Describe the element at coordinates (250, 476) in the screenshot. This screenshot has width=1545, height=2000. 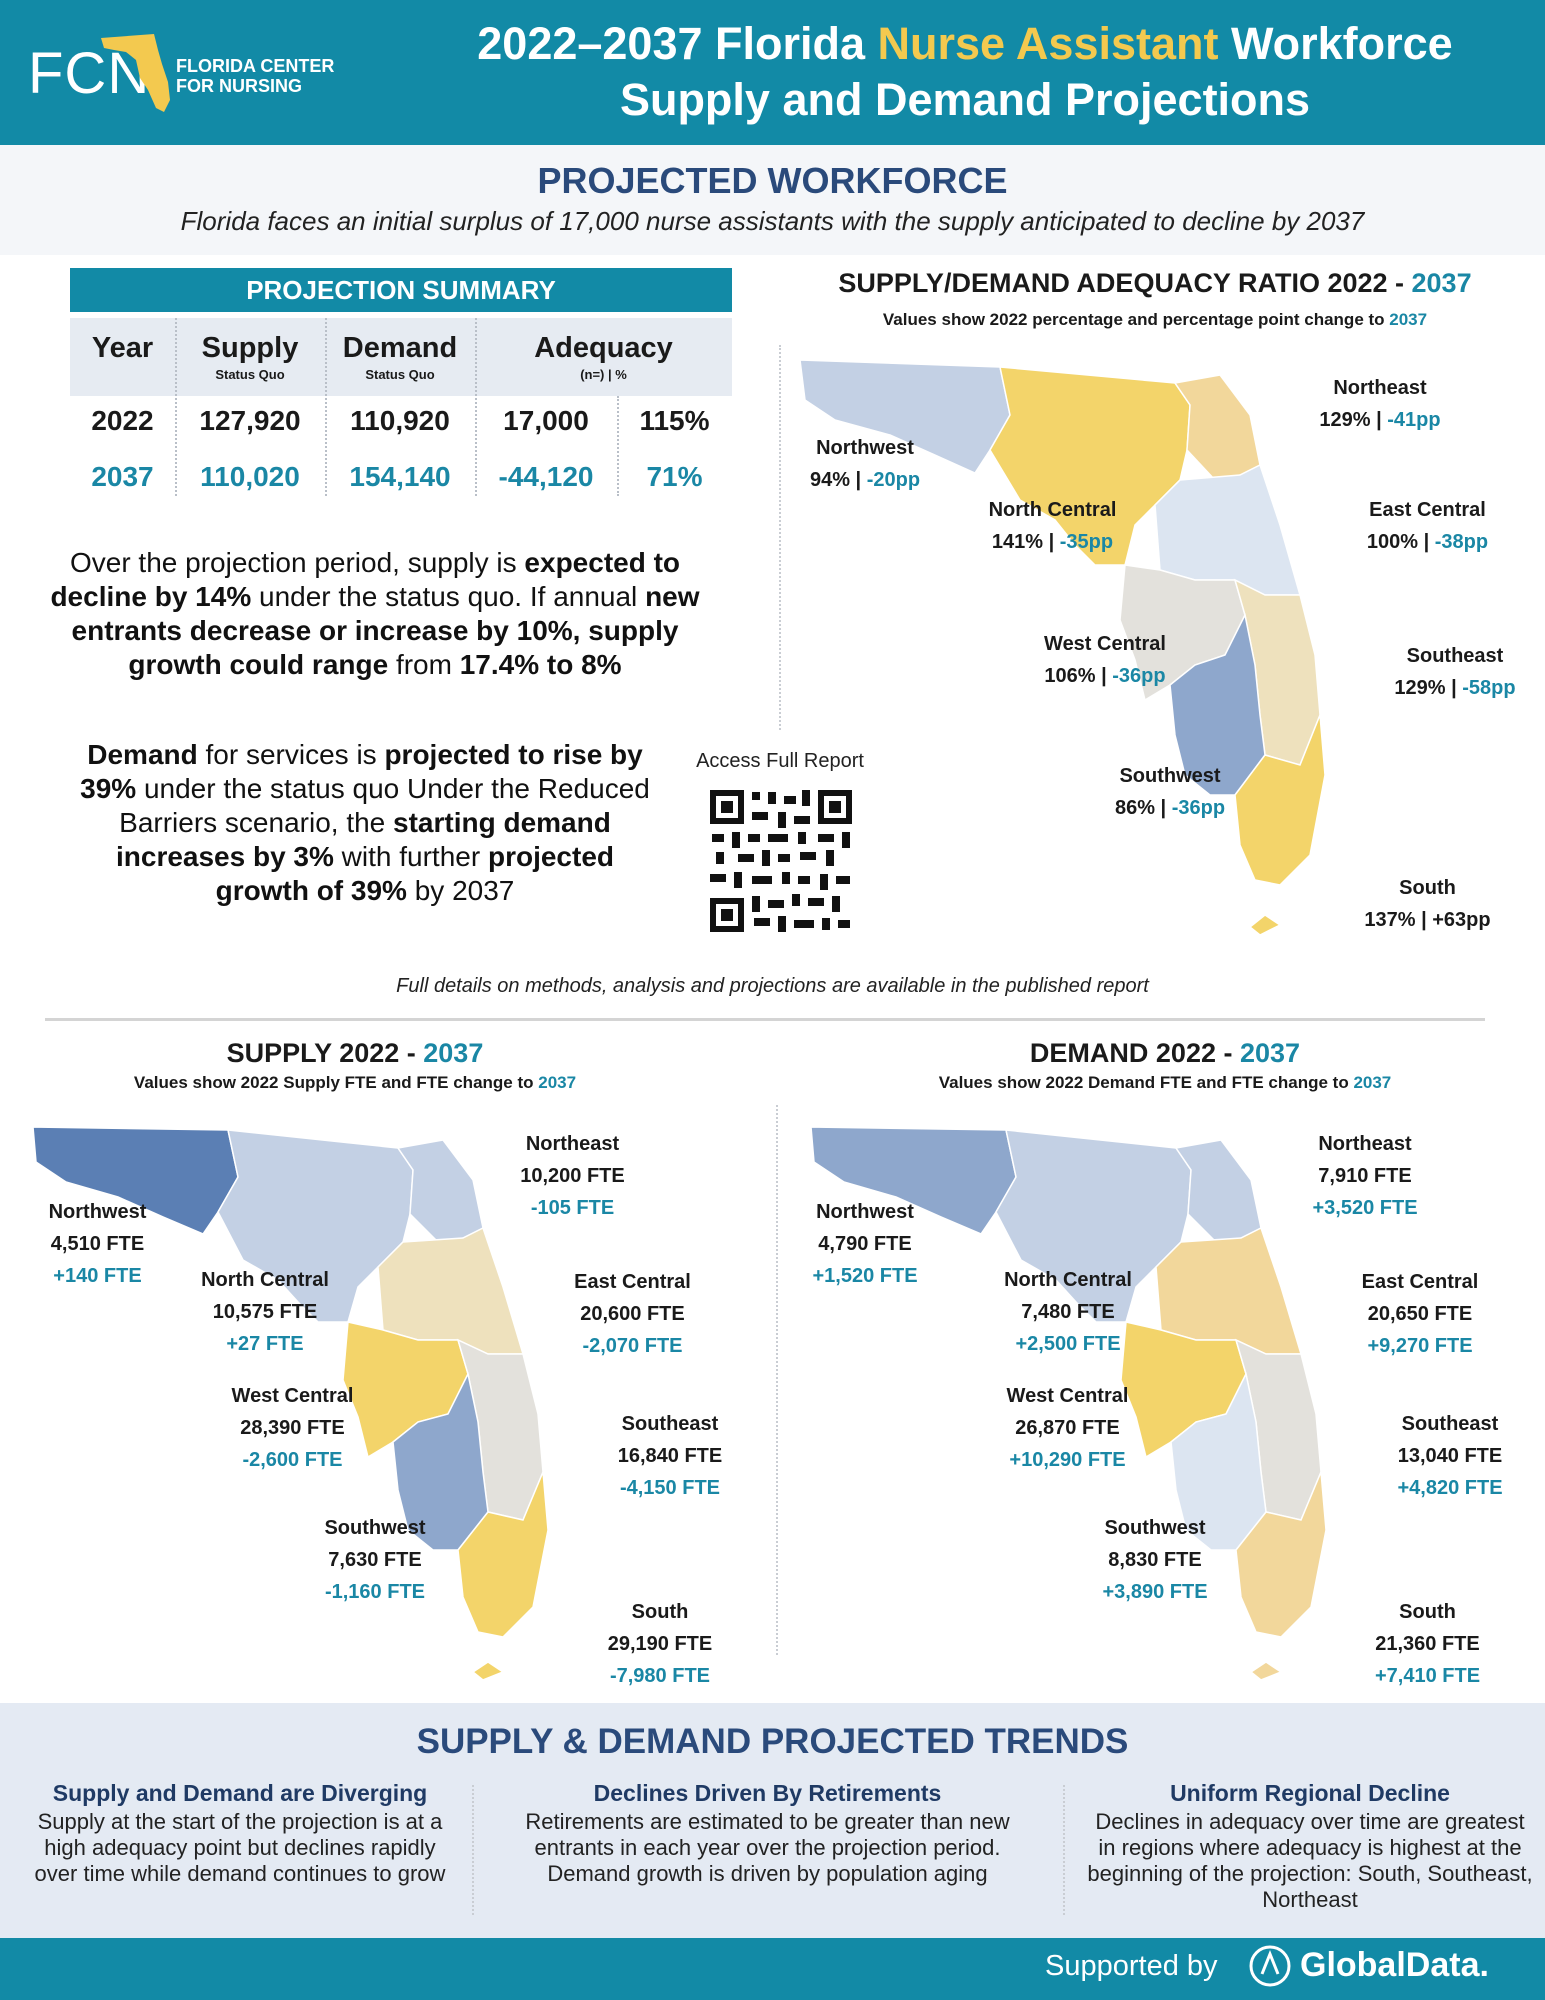
I see `cell-supply: 110,020` at that location.